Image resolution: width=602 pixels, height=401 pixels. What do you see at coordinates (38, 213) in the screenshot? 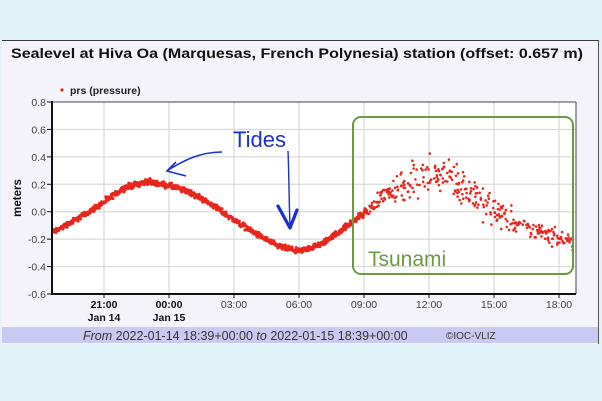
I see `y-tick-label: 0.0` at bounding box center [38, 213].